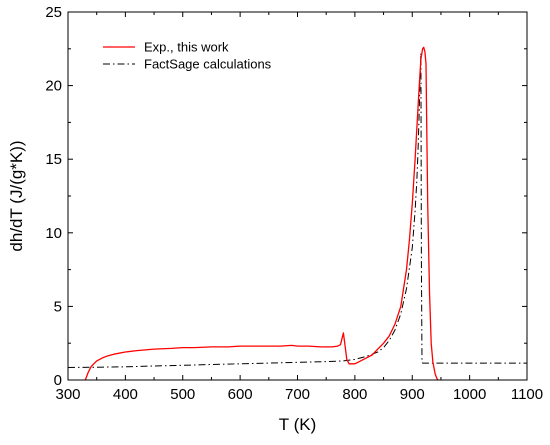 This screenshot has height=445, width=550. Describe the element at coordinates (53, 159) in the screenshot. I see `y-tick-label: 15` at that location.